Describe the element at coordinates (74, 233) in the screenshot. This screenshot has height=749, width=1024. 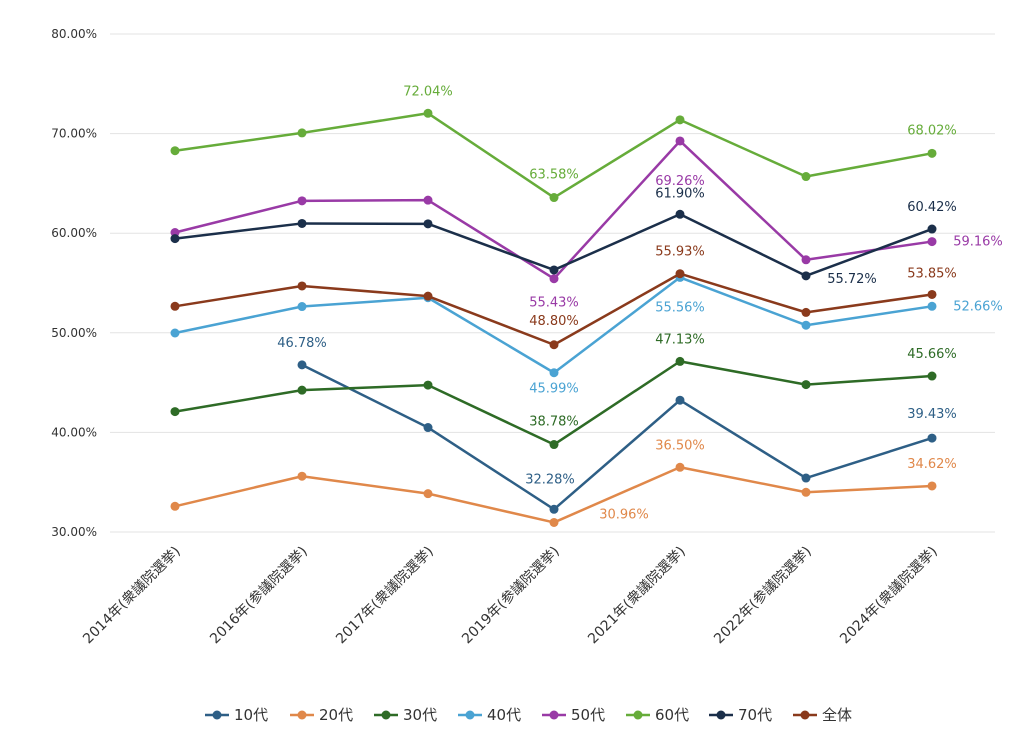
I see `y-tick-label: 60.00%` at that location.